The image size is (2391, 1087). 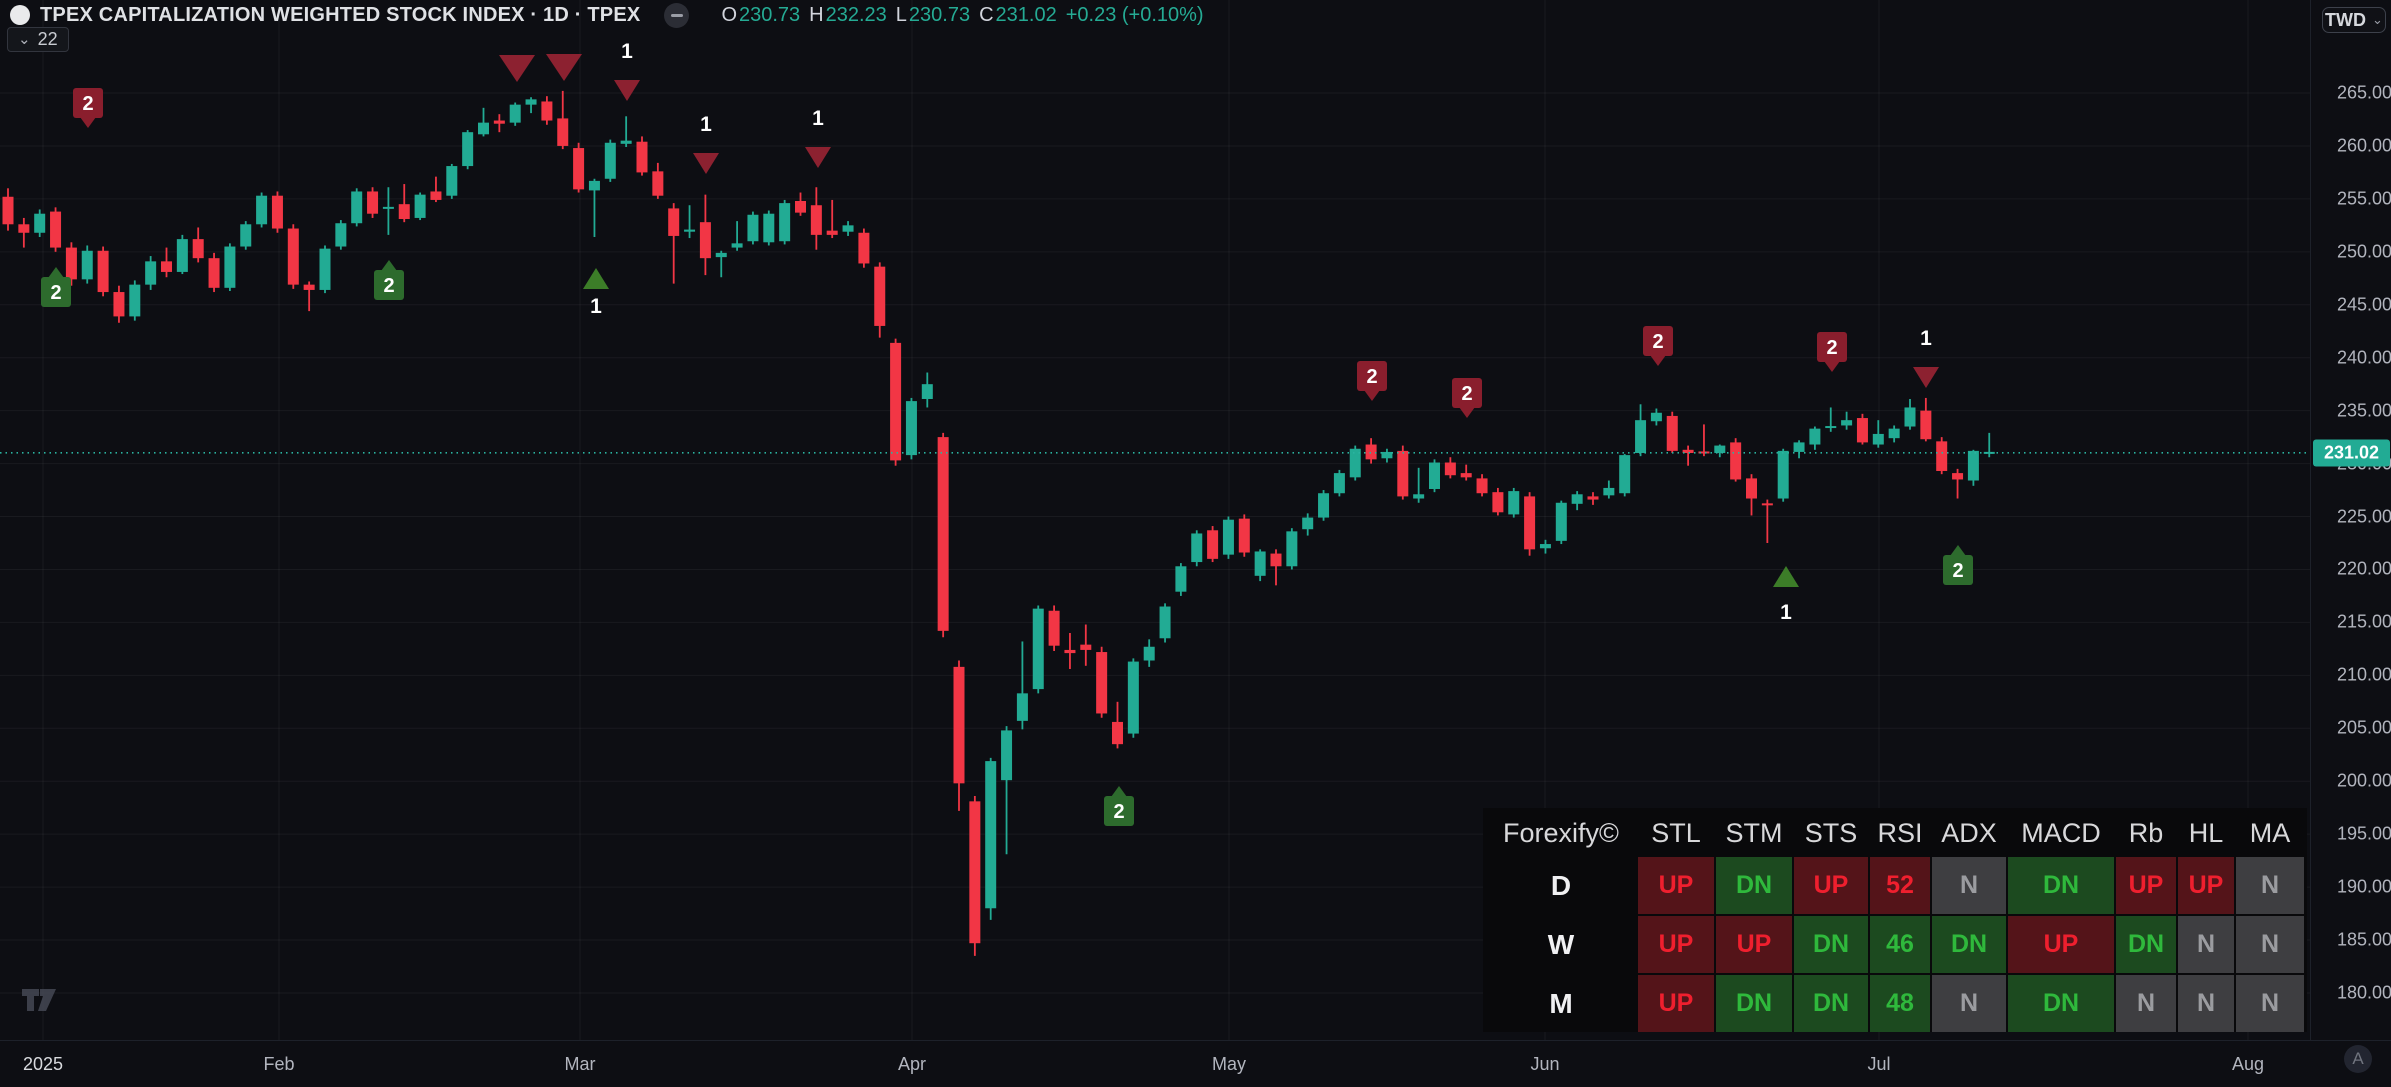 I want to click on time-axis-label: May, so click(x=1229, y=1064).